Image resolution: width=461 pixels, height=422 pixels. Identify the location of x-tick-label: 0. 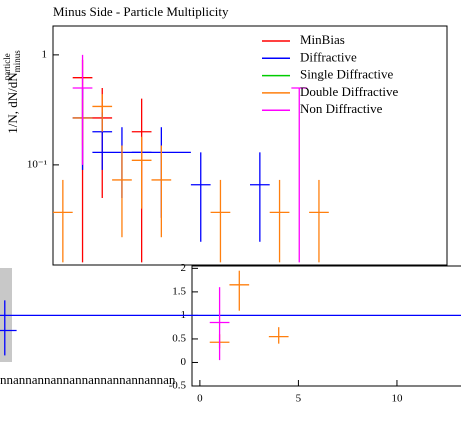
(200, 399).